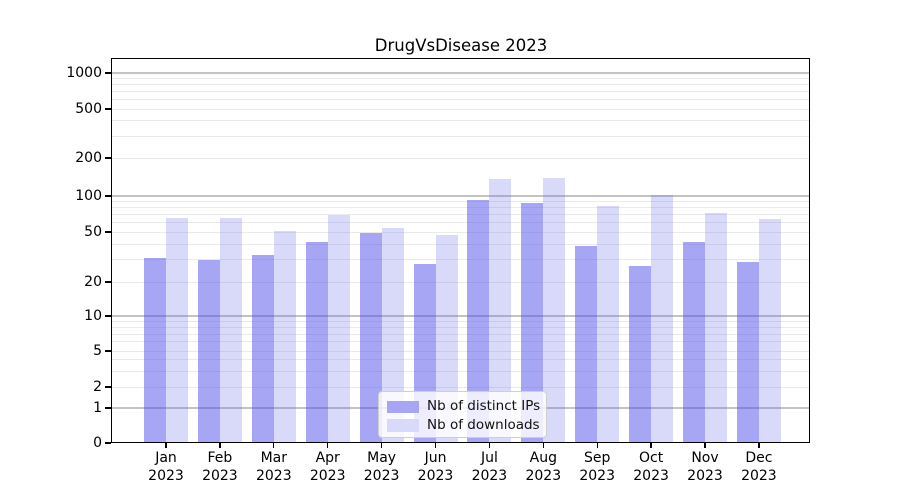 This screenshot has height=500, width=900. I want to click on bar-downloads-apr, so click(338, 328).